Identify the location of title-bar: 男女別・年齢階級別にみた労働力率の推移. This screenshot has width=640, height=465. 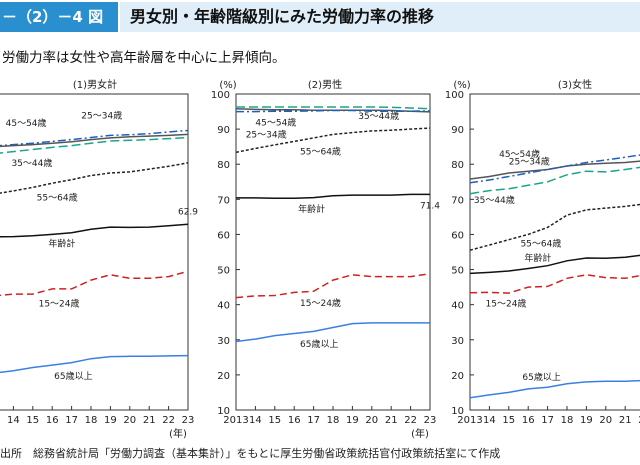
(380, 17).